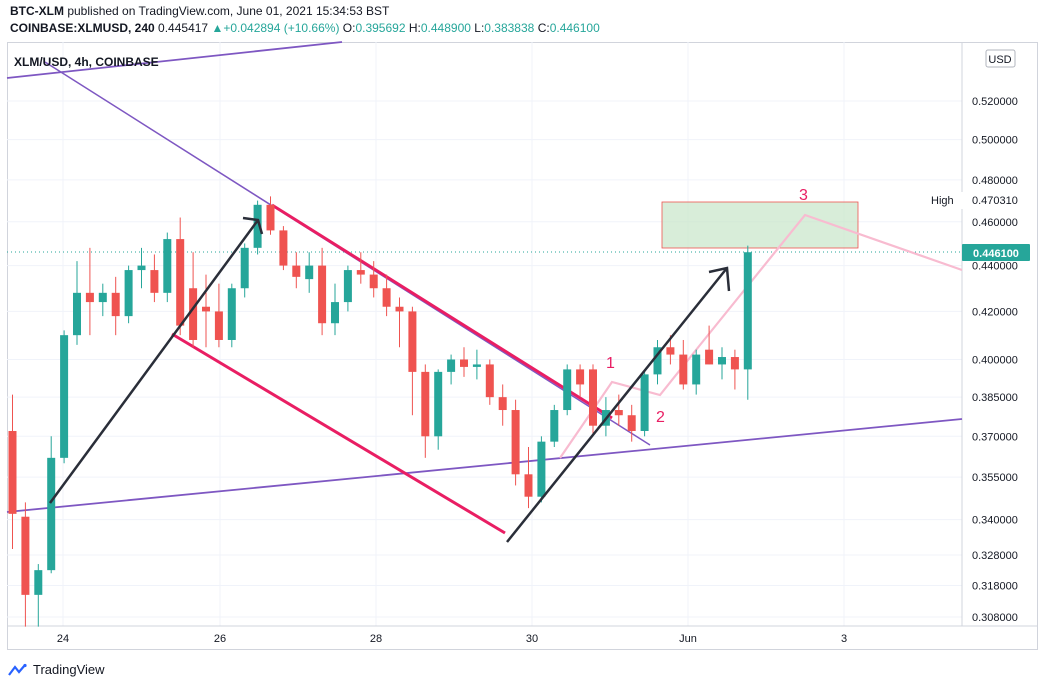 This screenshot has width=1046, height=690. I want to click on high-tag-label: High, so click(942, 201).